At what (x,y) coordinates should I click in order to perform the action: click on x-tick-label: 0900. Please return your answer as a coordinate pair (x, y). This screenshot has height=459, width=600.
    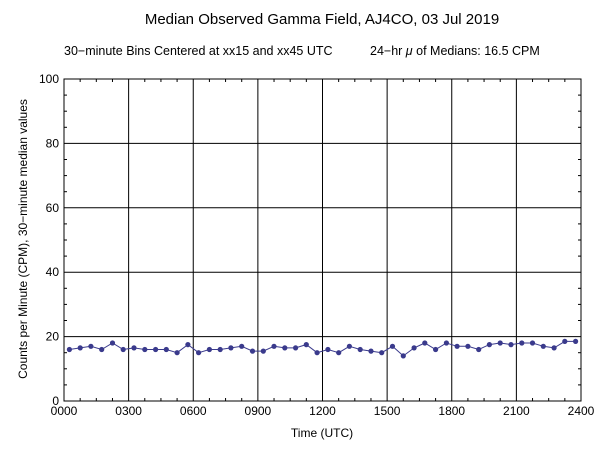
    Looking at the image, I should click on (258, 411).